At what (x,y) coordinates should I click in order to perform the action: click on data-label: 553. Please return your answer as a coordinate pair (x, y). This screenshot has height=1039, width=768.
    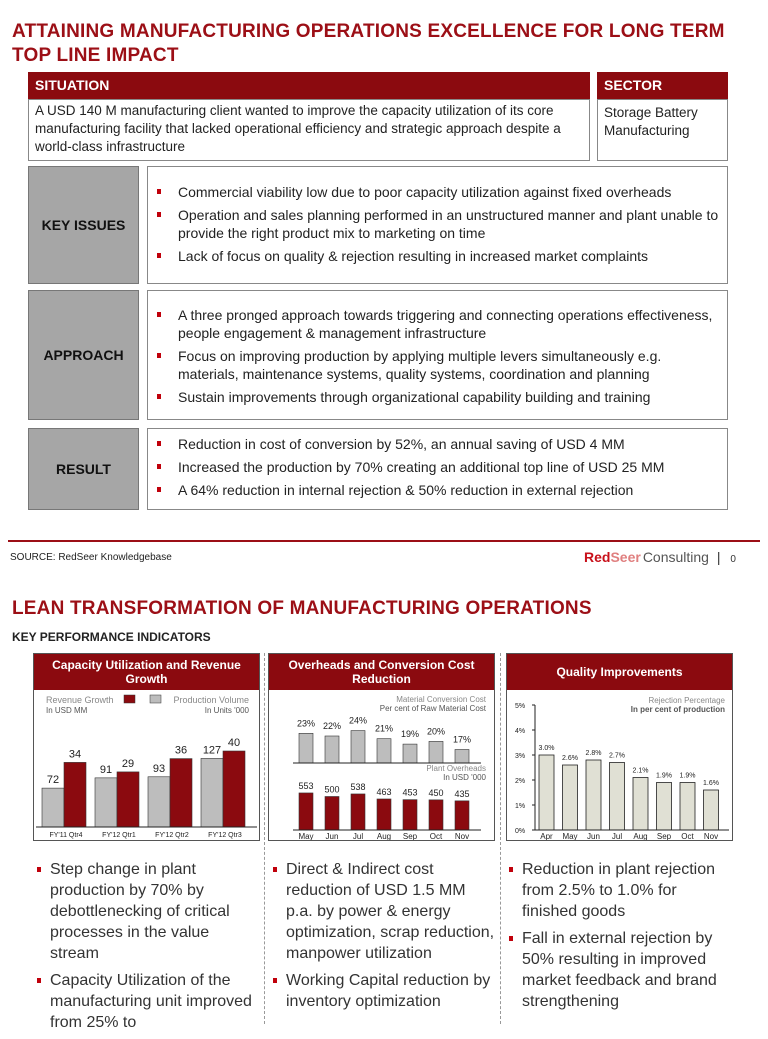
    Looking at the image, I should click on (305, 786).